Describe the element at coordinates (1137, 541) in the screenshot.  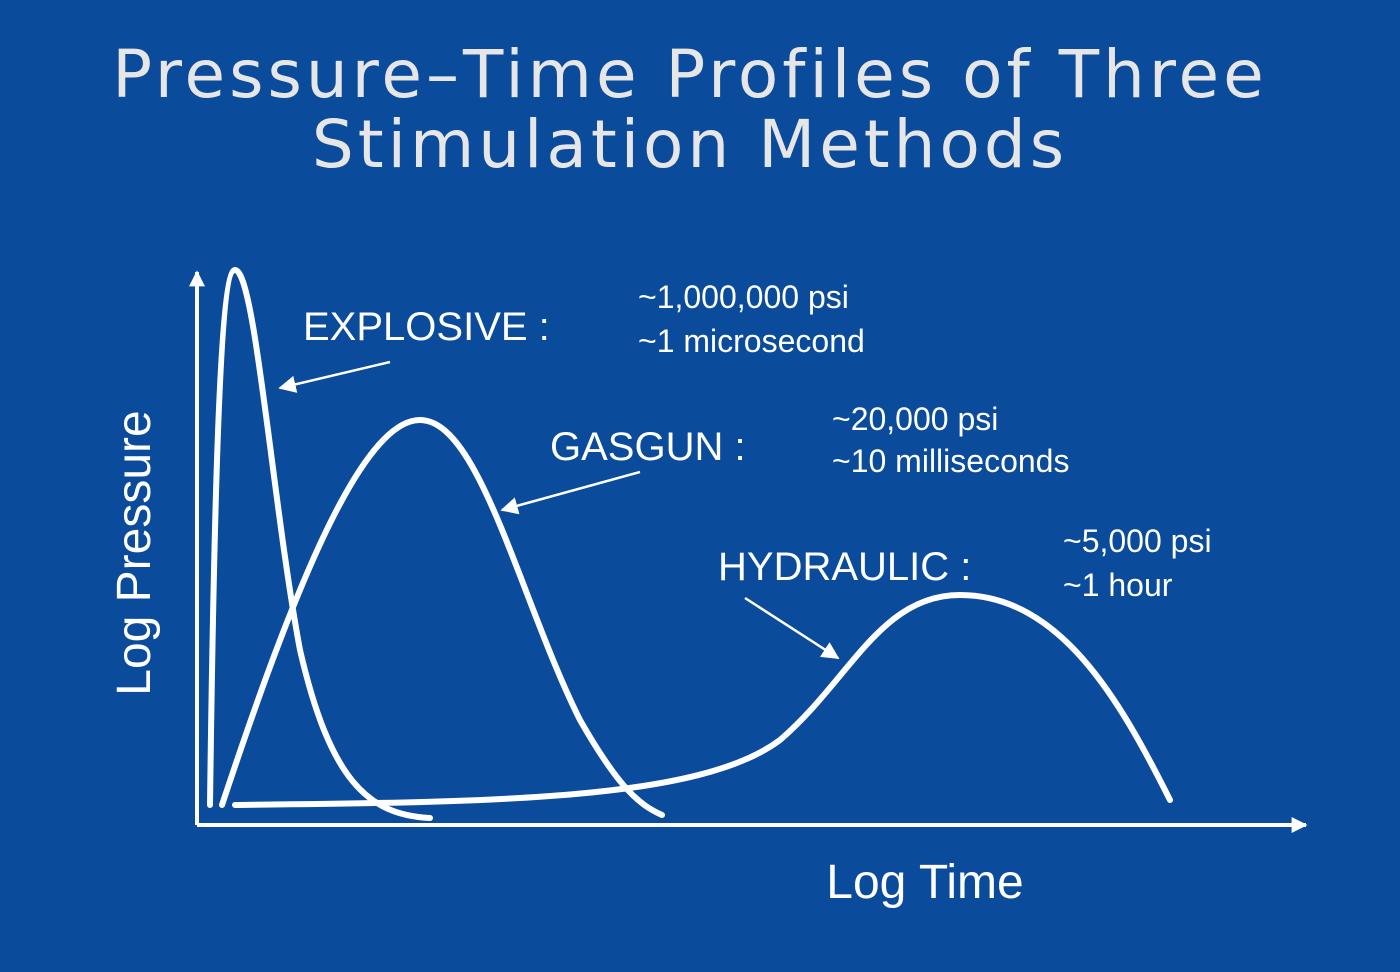
I see `method-pressure: ~5,000 psi` at that location.